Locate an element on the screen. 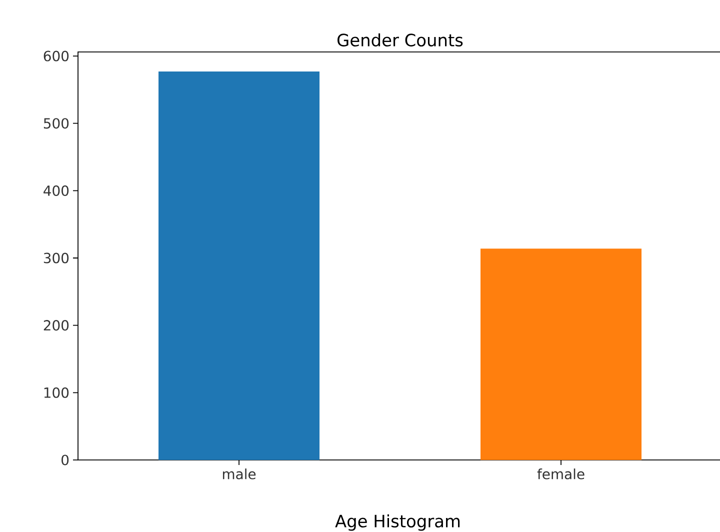 The image size is (720, 532). y-tick-label: 300 is located at coordinates (56, 258).